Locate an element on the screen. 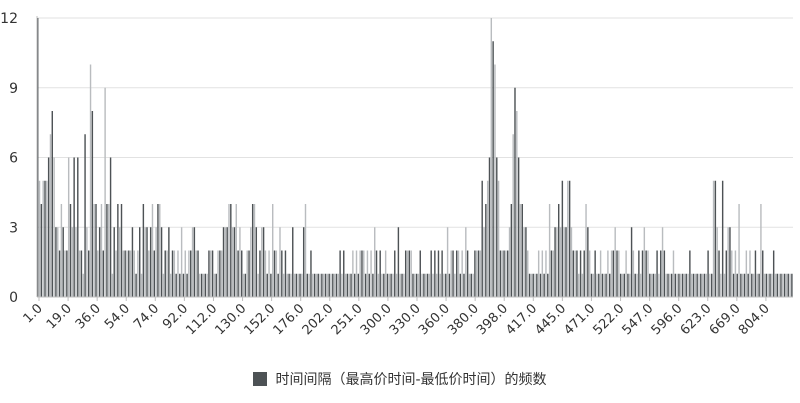  x-tick-label: 152.0 is located at coordinates (260, 319).